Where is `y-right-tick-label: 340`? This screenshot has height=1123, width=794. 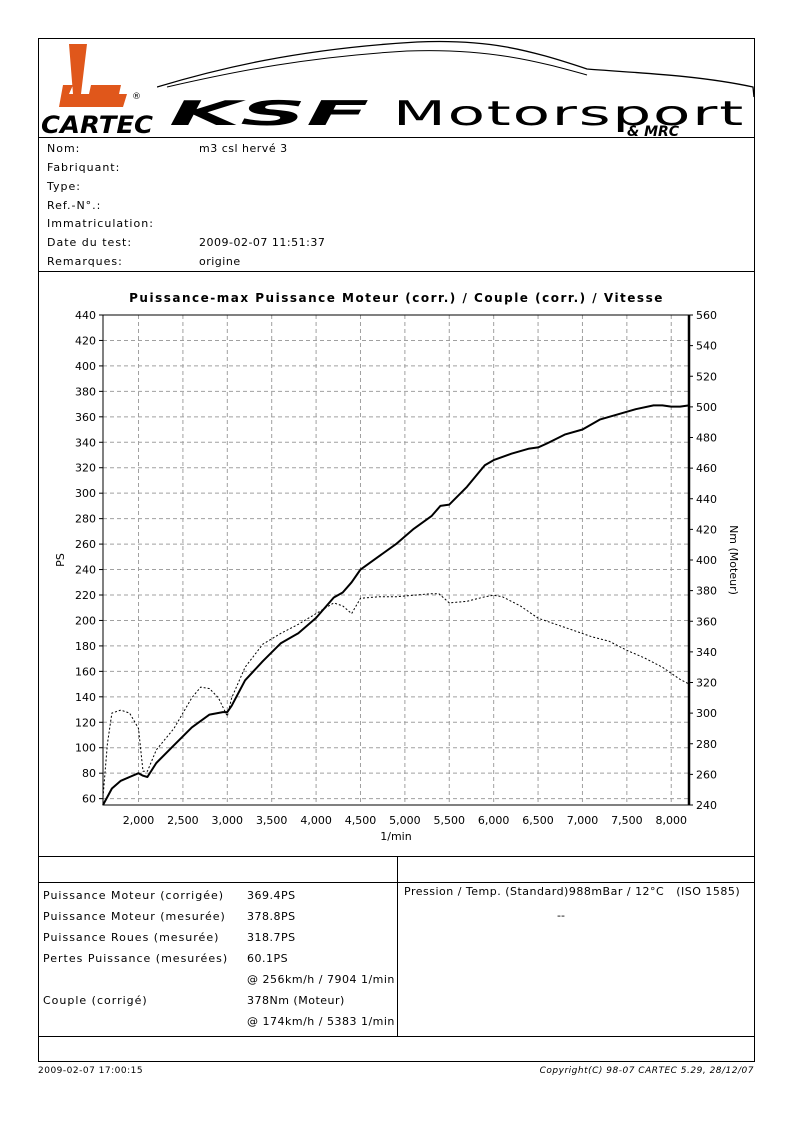
y-right-tick-label: 340 is located at coordinates (706, 652).